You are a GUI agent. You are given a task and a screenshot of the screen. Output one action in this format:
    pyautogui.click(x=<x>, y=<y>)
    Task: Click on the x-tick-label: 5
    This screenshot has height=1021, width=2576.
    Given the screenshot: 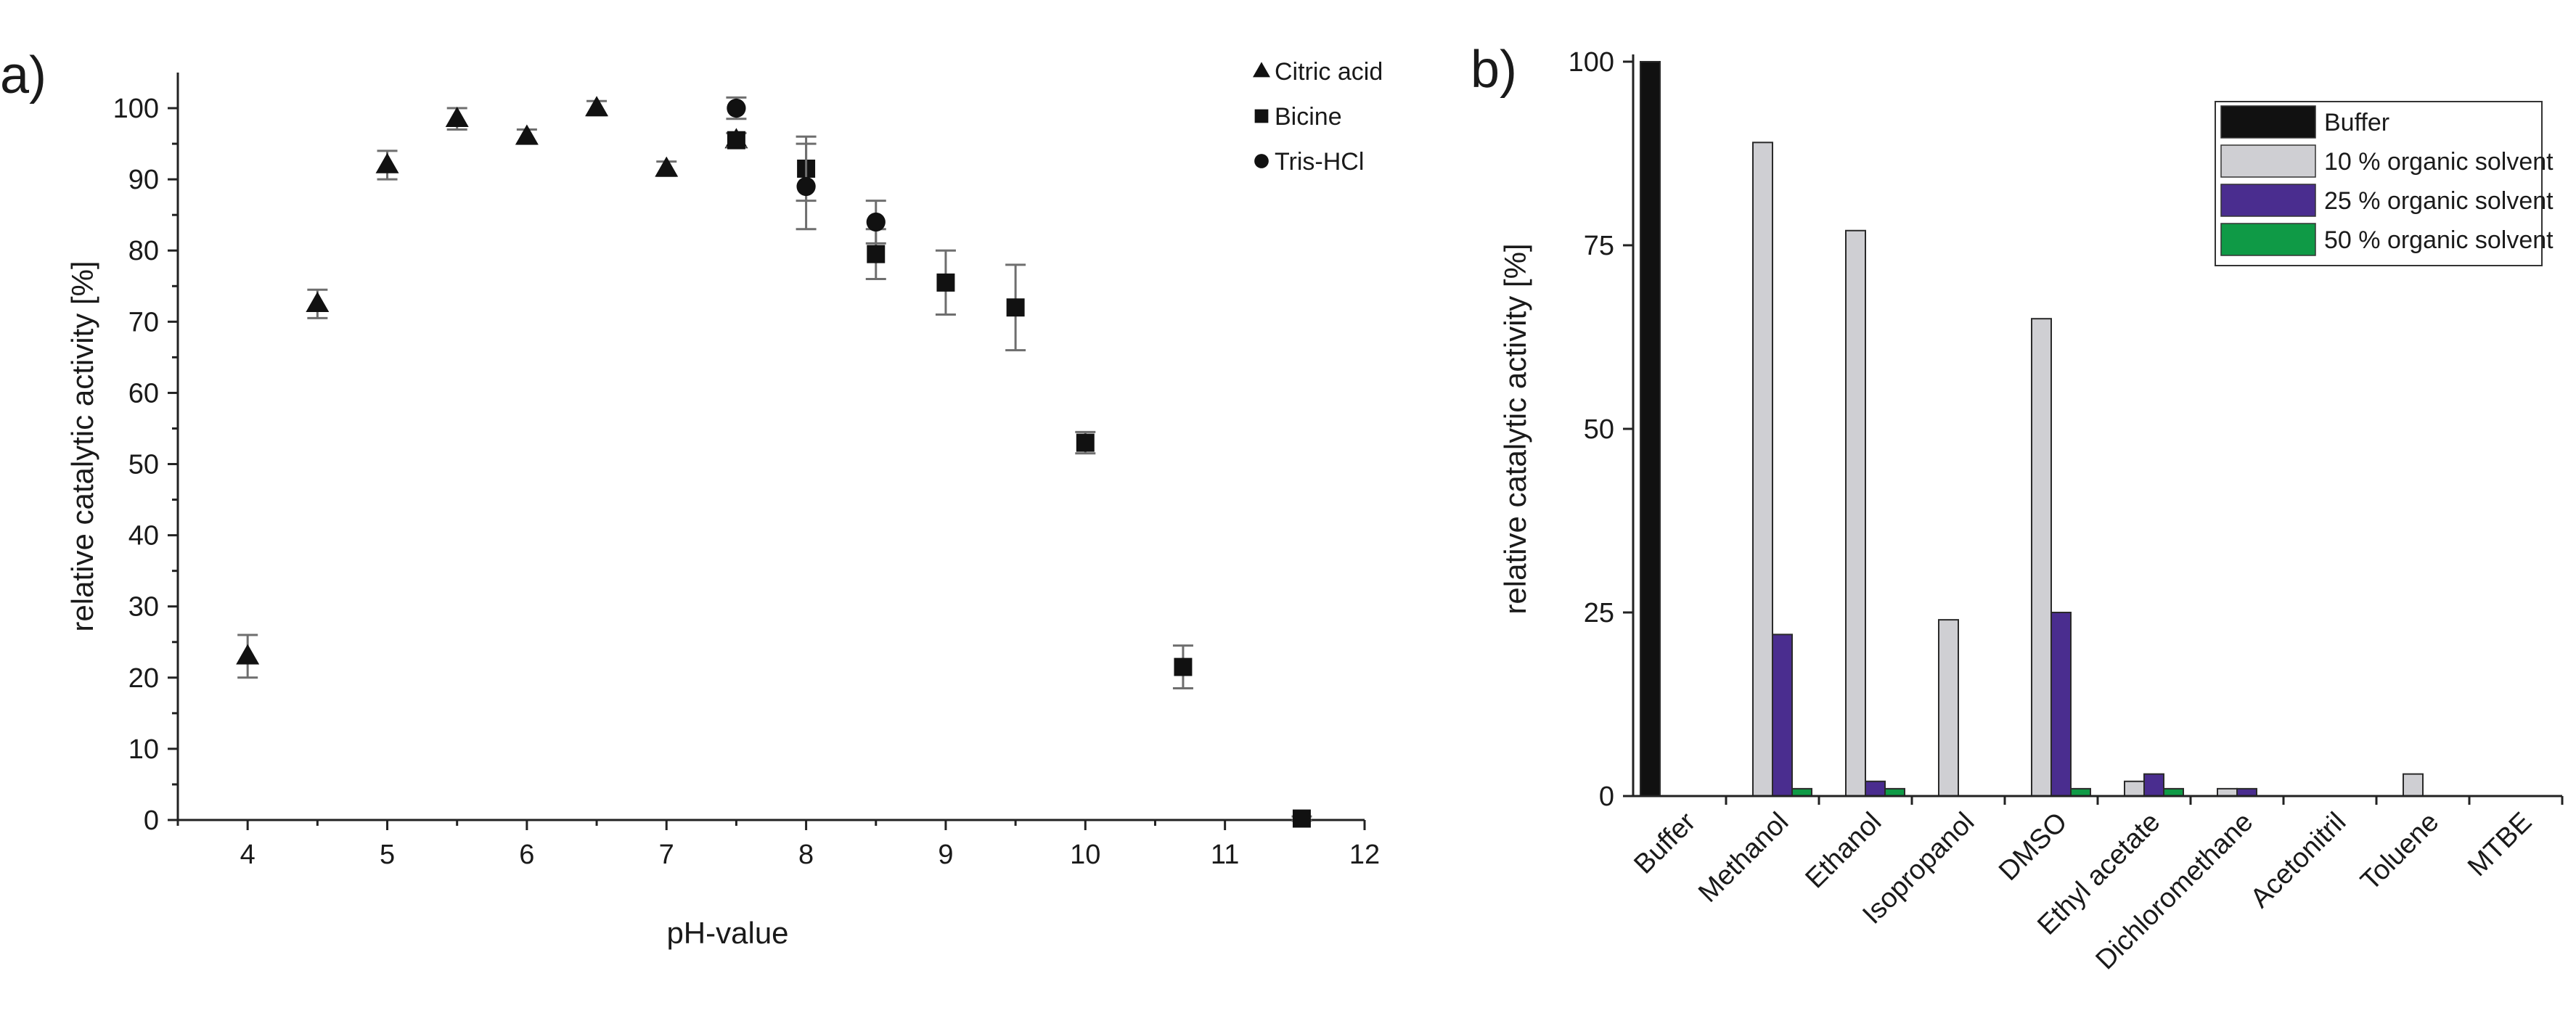 What is the action you would take?
    pyautogui.click(x=387, y=855)
    